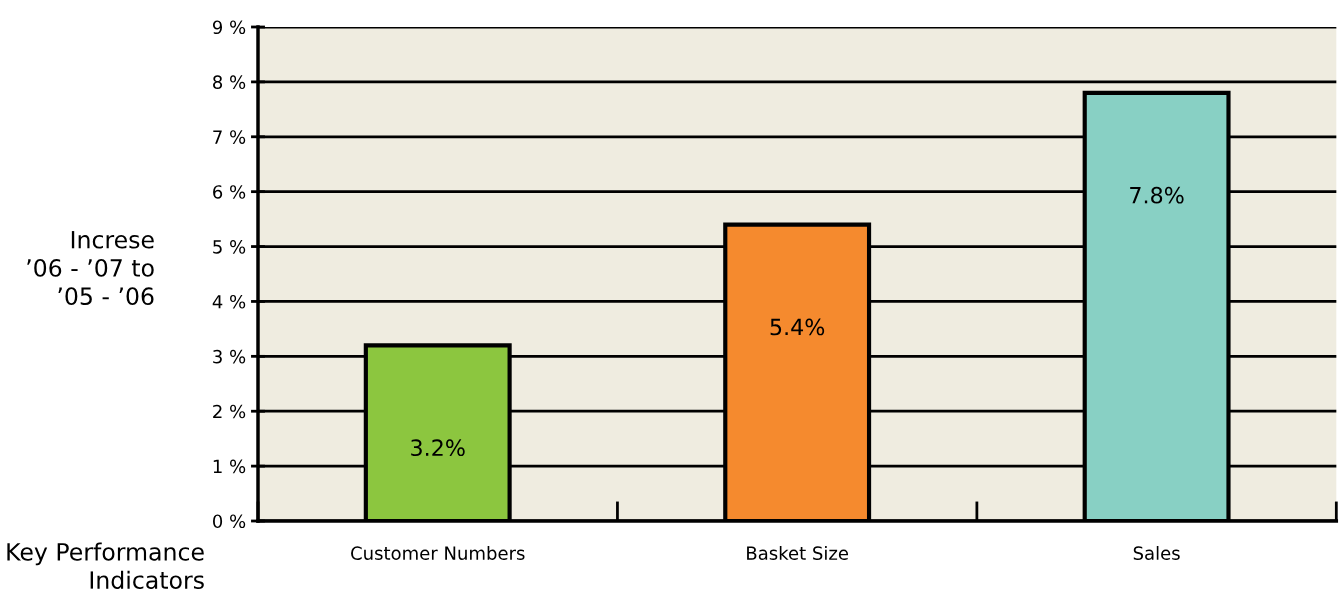 Image resolution: width=1339 pixels, height=597 pixels. I want to click on x-tick-label: Customer Numbers, so click(438, 553).